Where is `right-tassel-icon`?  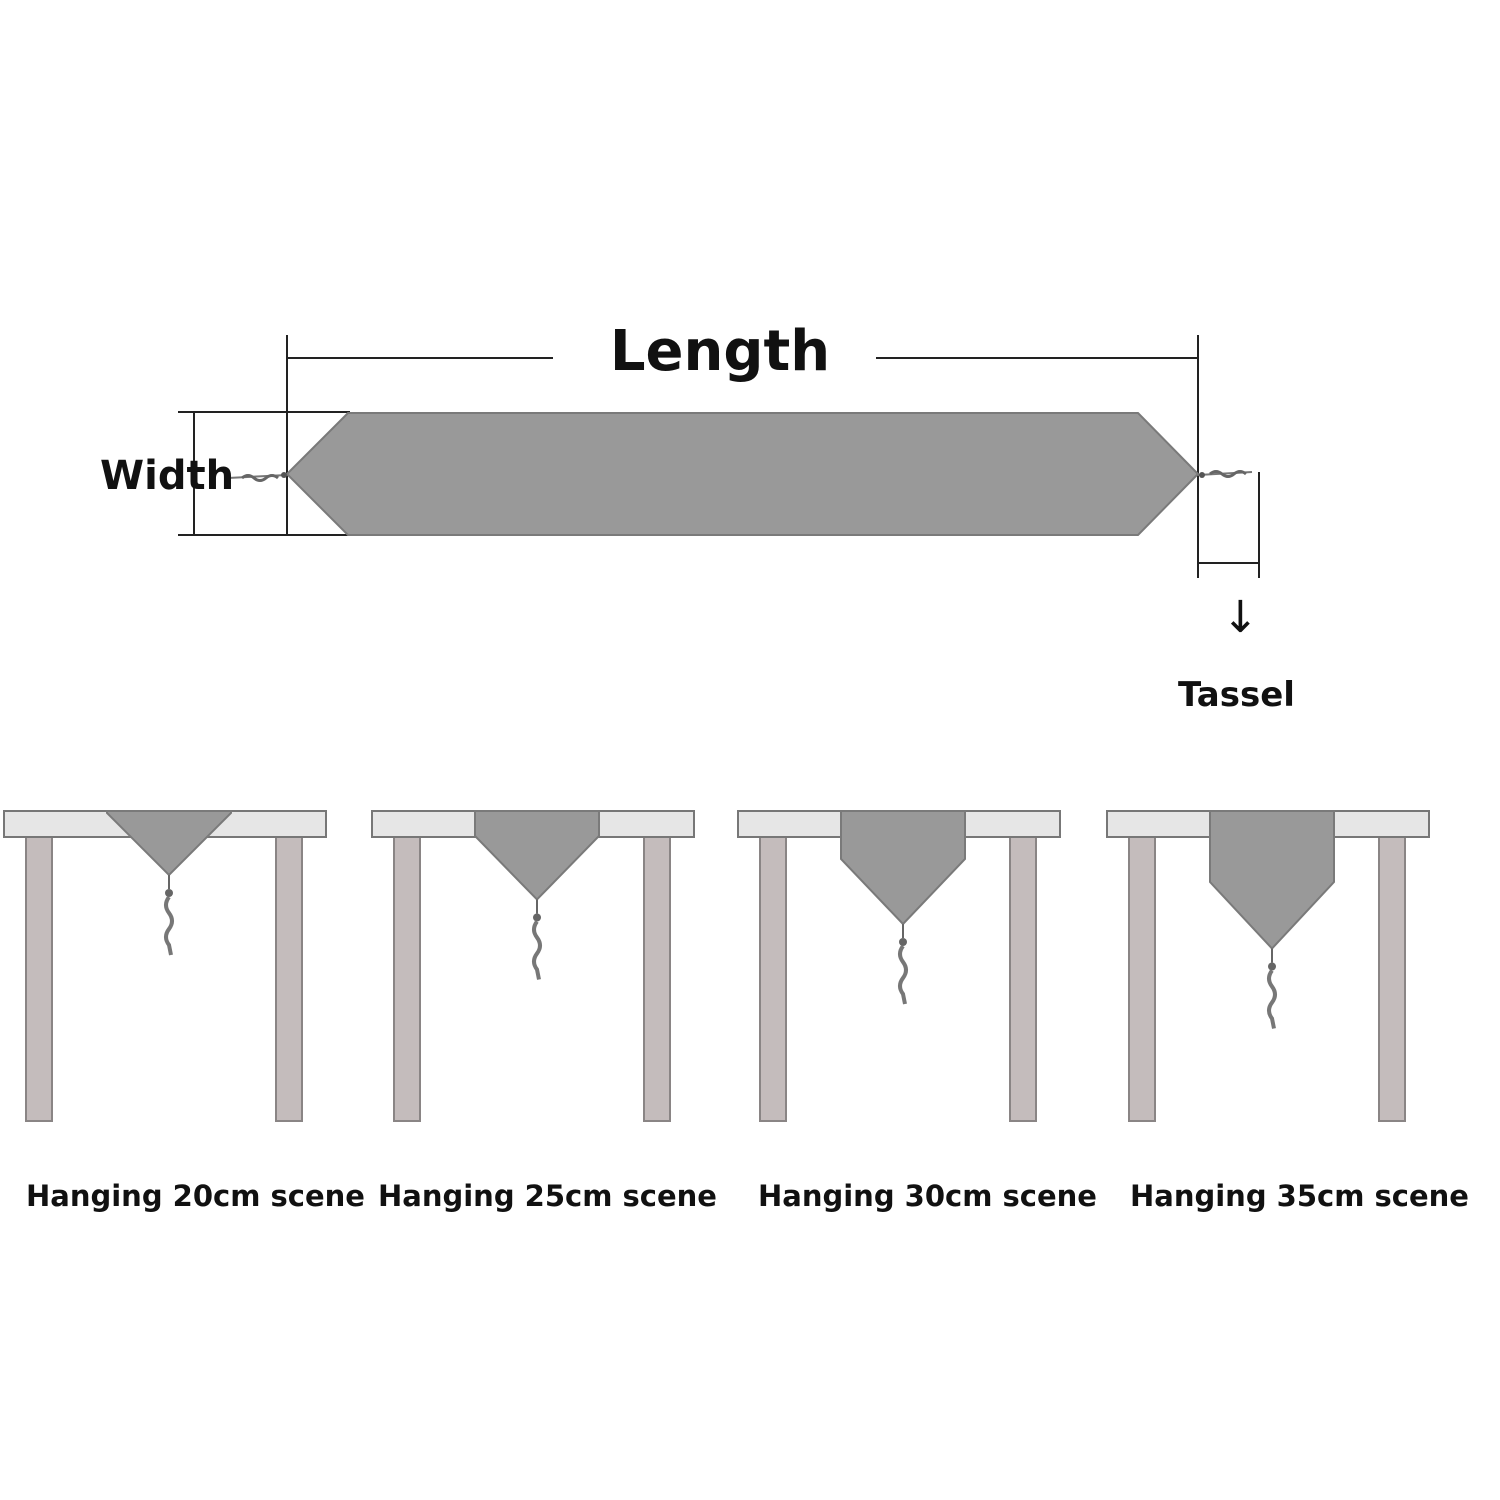
right-tassel-icon is located at coordinates (1225, 474).